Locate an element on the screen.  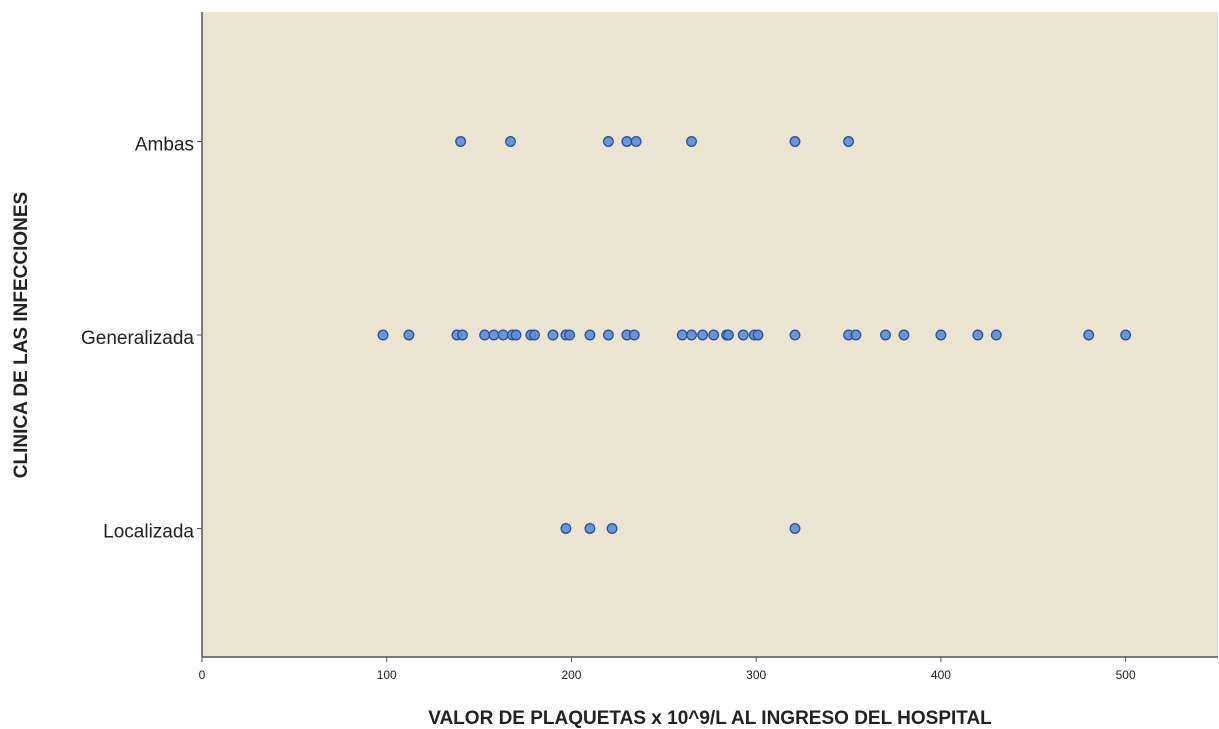
x-tick-label: 400 is located at coordinates (941, 675).